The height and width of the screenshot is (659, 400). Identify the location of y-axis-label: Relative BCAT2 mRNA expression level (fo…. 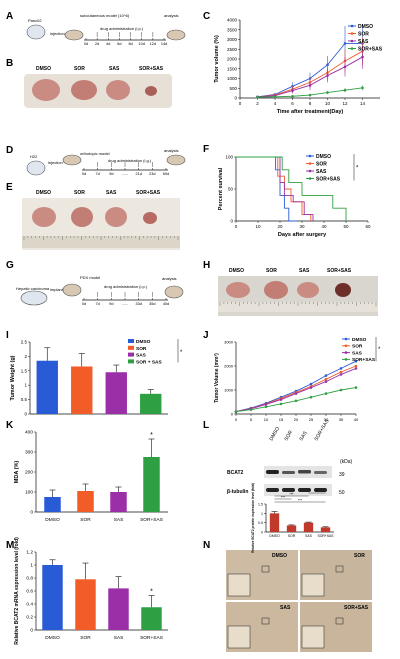
(17, 591).